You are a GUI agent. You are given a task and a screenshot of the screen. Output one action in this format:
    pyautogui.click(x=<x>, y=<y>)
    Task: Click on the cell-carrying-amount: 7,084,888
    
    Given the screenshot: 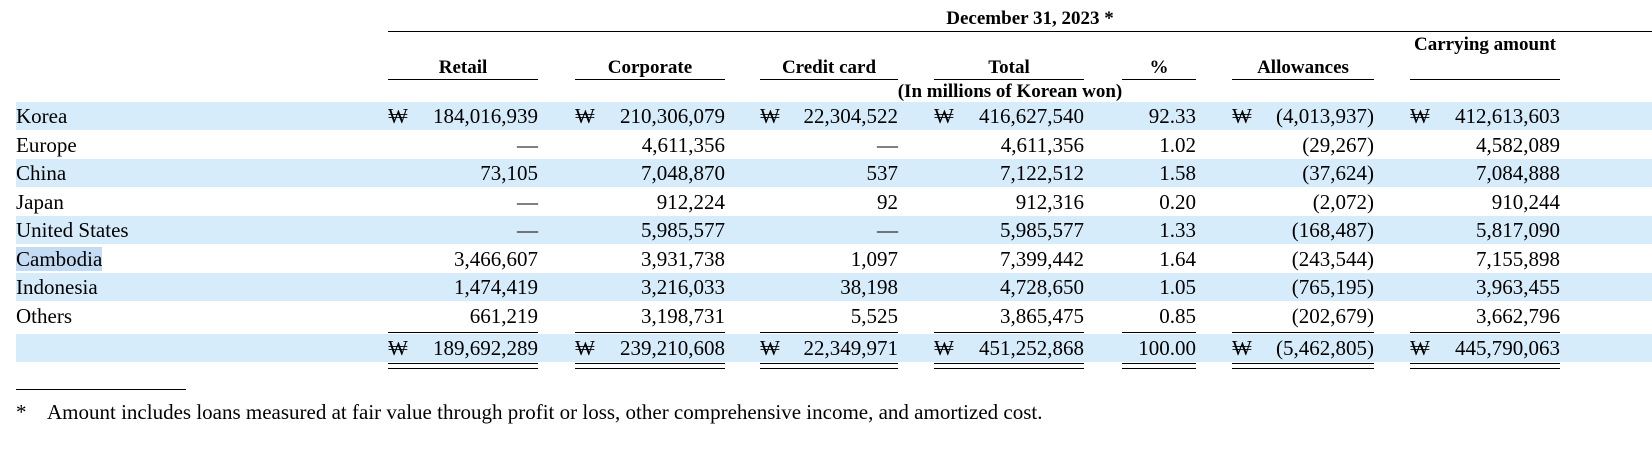 What is the action you would take?
    pyautogui.click(x=1518, y=173)
    